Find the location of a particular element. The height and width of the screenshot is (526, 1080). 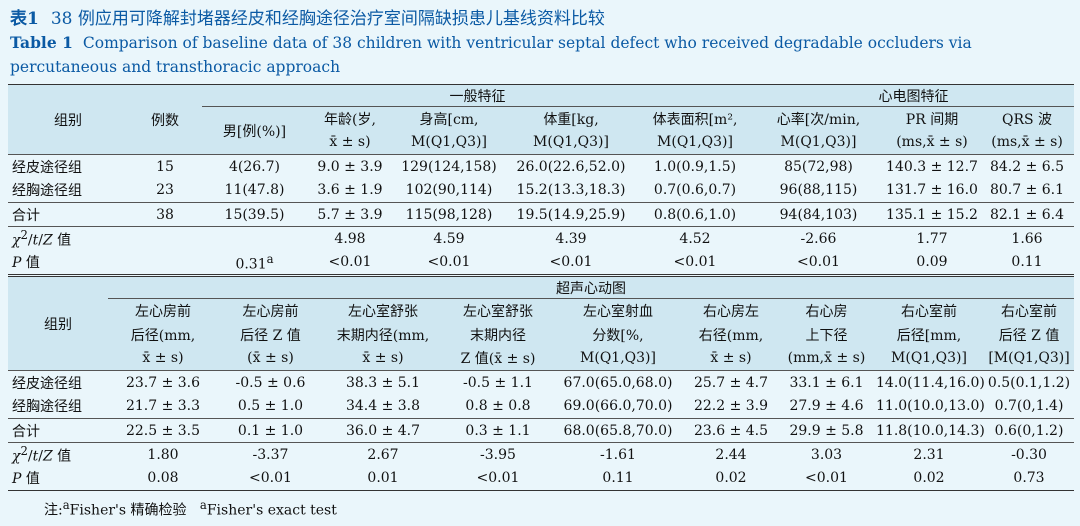

col-header-a: 右心室前 is located at coordinates (929, 310).